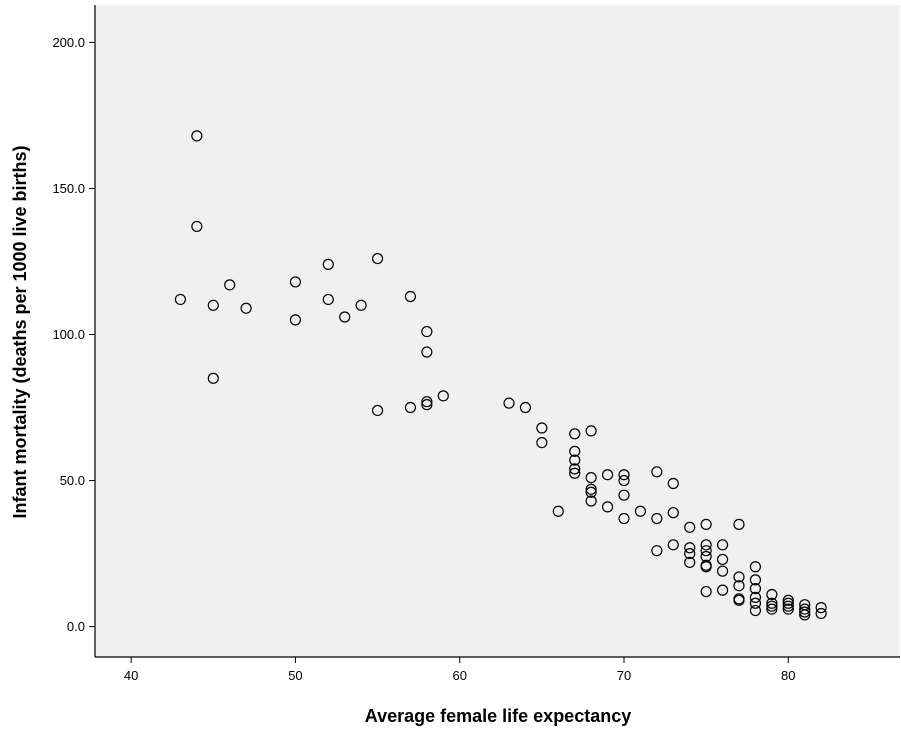 The image size is (901, 731). What do you see at coordinates (68, 188) in the screenshot?
I see `y-tick-label: 150.0` at bounding box center [68, 188].